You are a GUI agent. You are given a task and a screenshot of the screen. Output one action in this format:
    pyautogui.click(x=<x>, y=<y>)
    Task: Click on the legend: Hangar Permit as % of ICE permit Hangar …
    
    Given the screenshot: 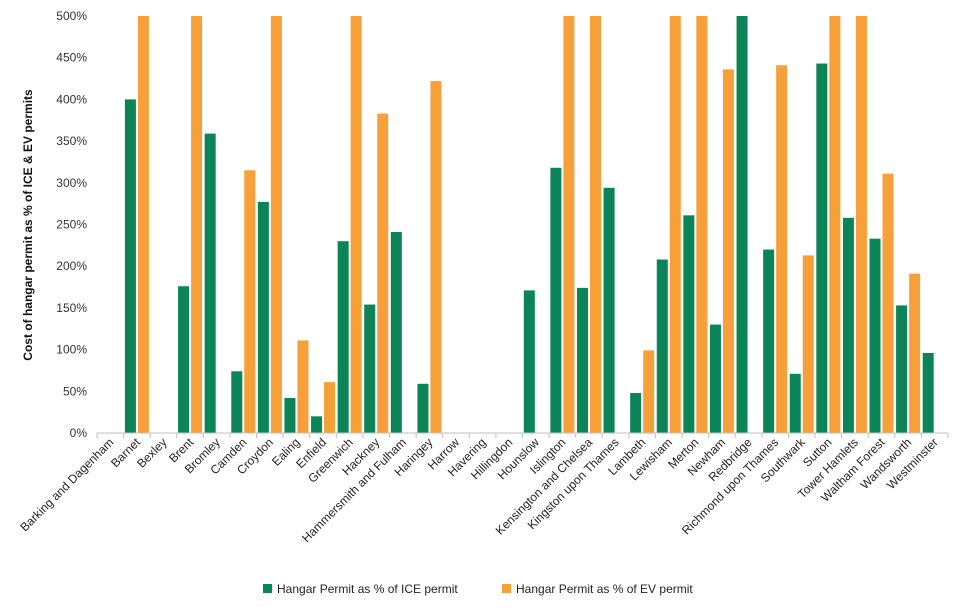 What is the action you would take?
    pyautogui.click(x=478, y=589)
    